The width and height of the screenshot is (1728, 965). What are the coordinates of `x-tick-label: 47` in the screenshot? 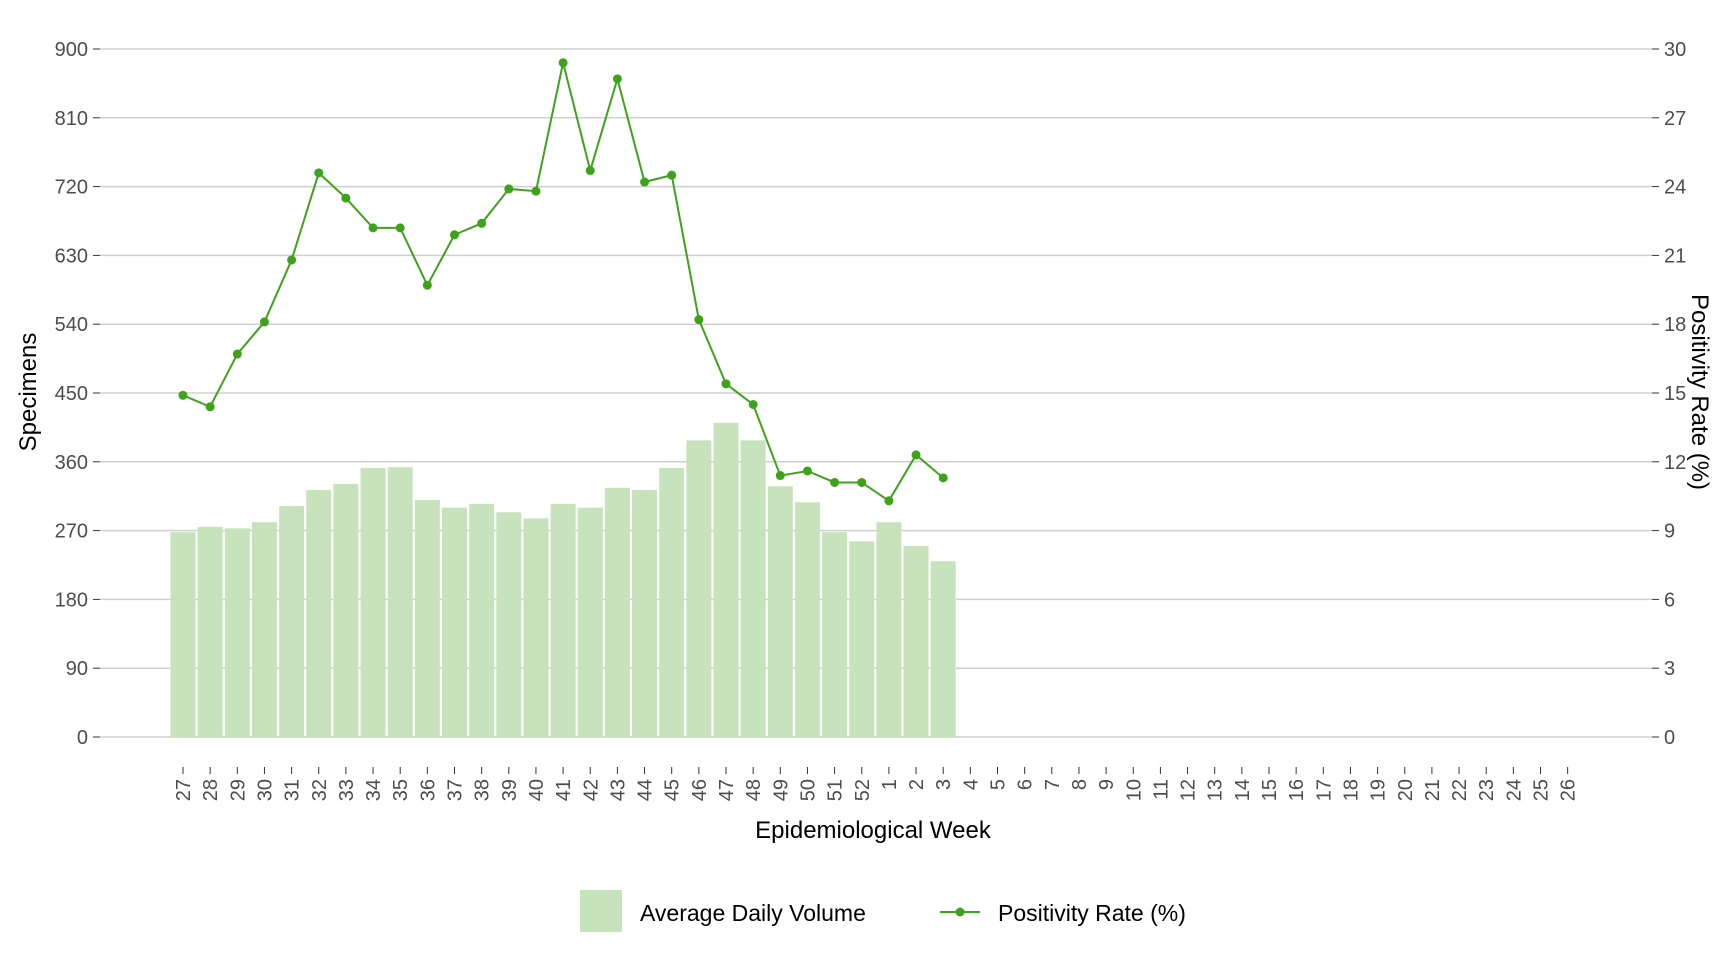 It's located at (727, 790).